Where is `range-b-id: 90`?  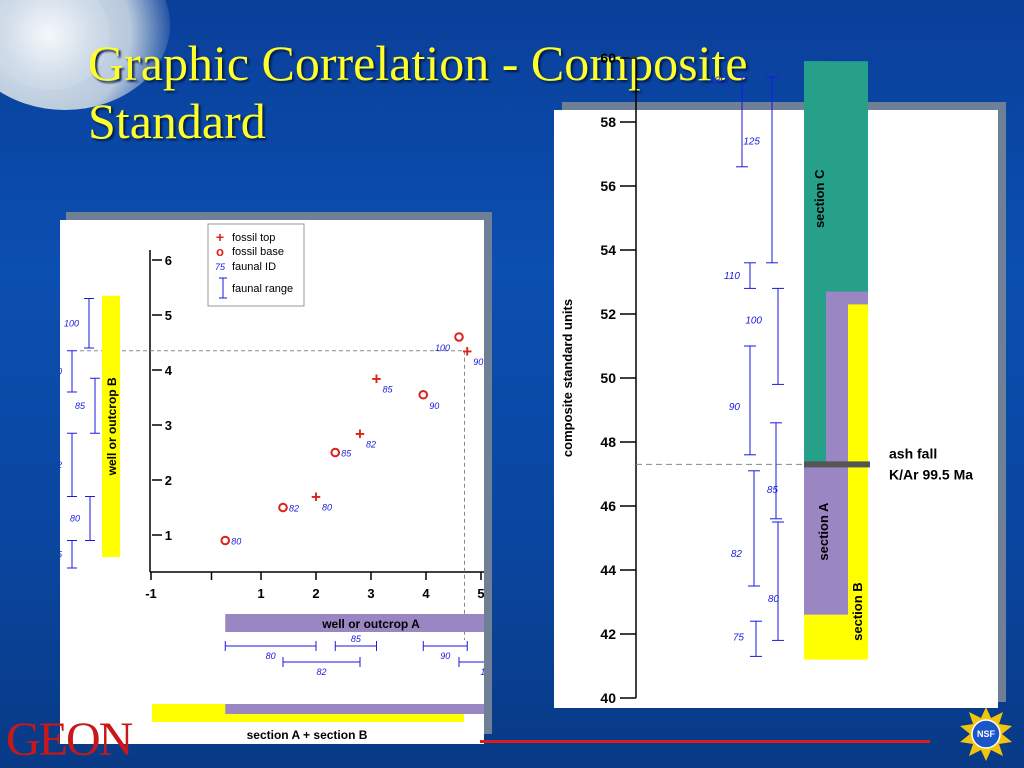 range-b-id: 90 is located at coordinates (61, 371).